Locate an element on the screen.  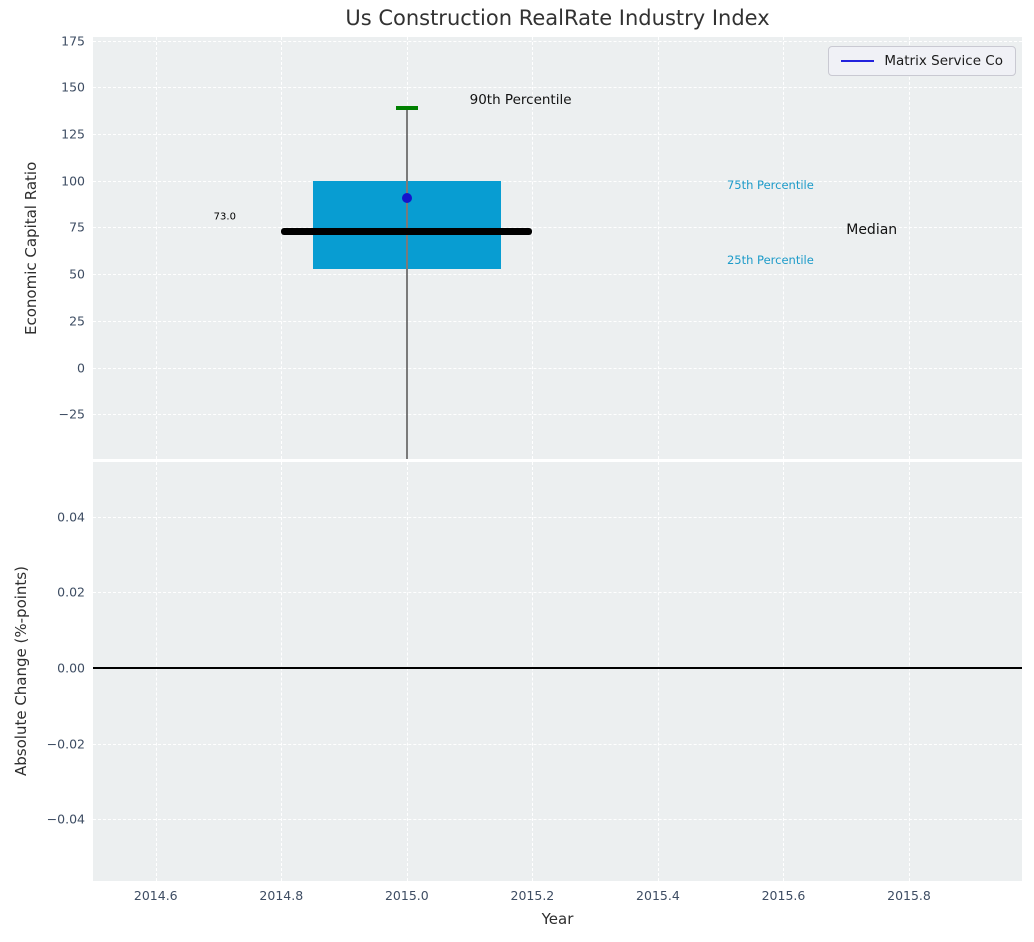
y-tick-label: 25 is located at coordinates (77, 321).